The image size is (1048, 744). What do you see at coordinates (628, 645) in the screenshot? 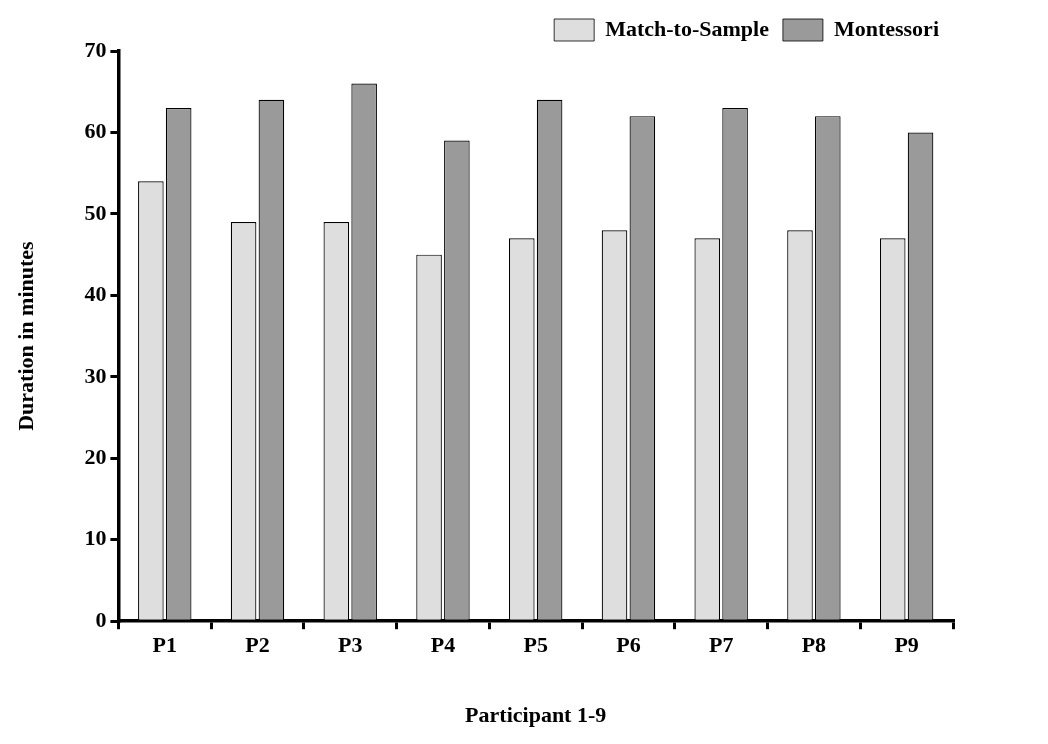
I see `x-tick-label: P6` at bounding box center [628, 645].